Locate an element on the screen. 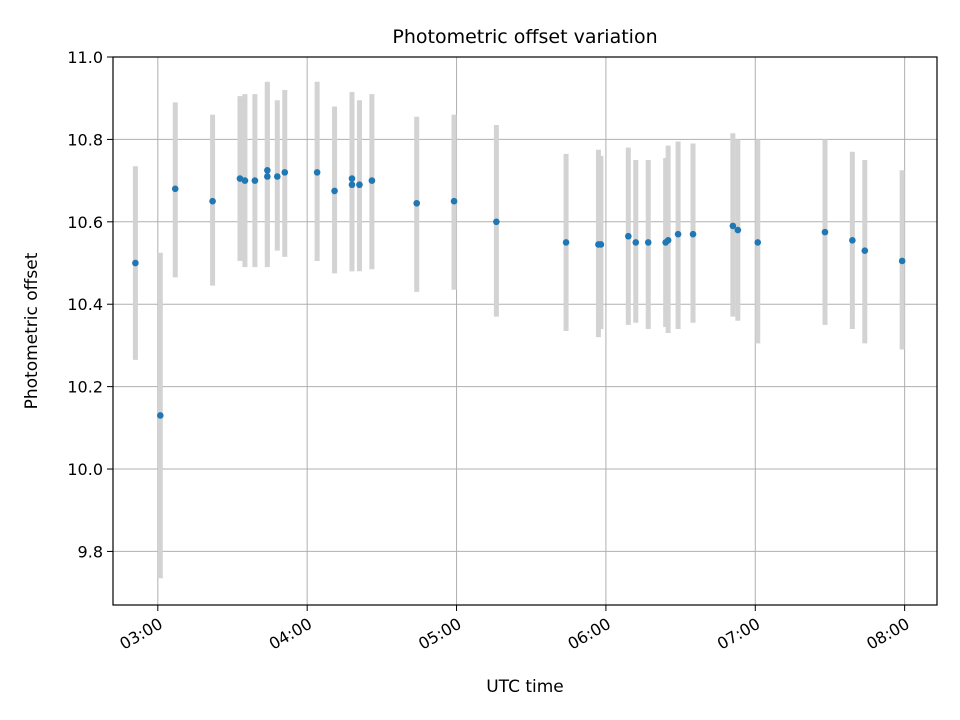 The height and width of the screenshot is (720, 960). y-axis: 9.8 10.0 10.2 10.4 10.6 10.8 11.0 is located at coordinates (90, 304).